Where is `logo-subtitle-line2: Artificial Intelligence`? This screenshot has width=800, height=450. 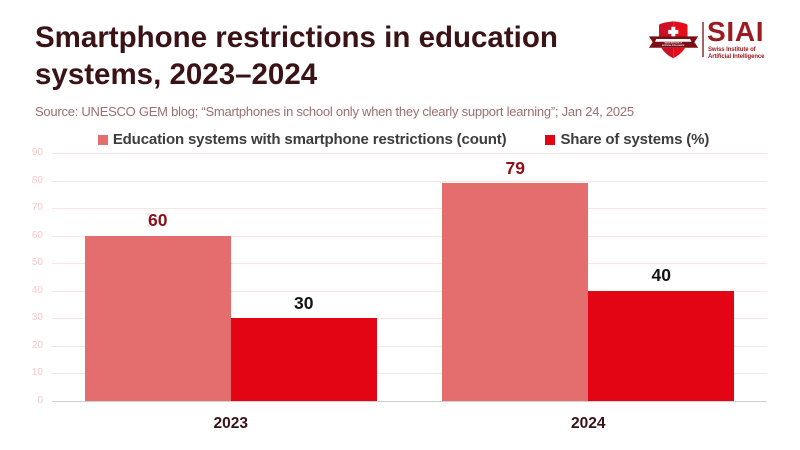 logo-subtitle-line2: Artificial Intelligence is located at coordinates (736, 56).